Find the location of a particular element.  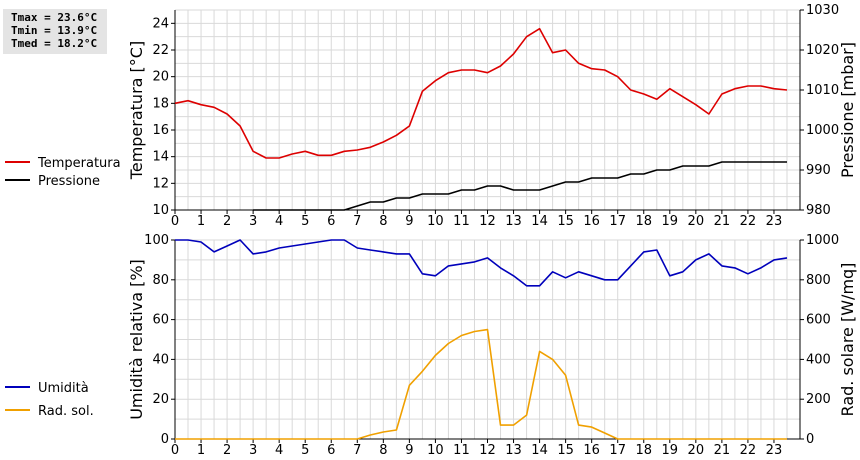

y-tick-label-right: 600 is located at coordinates (818, 320).